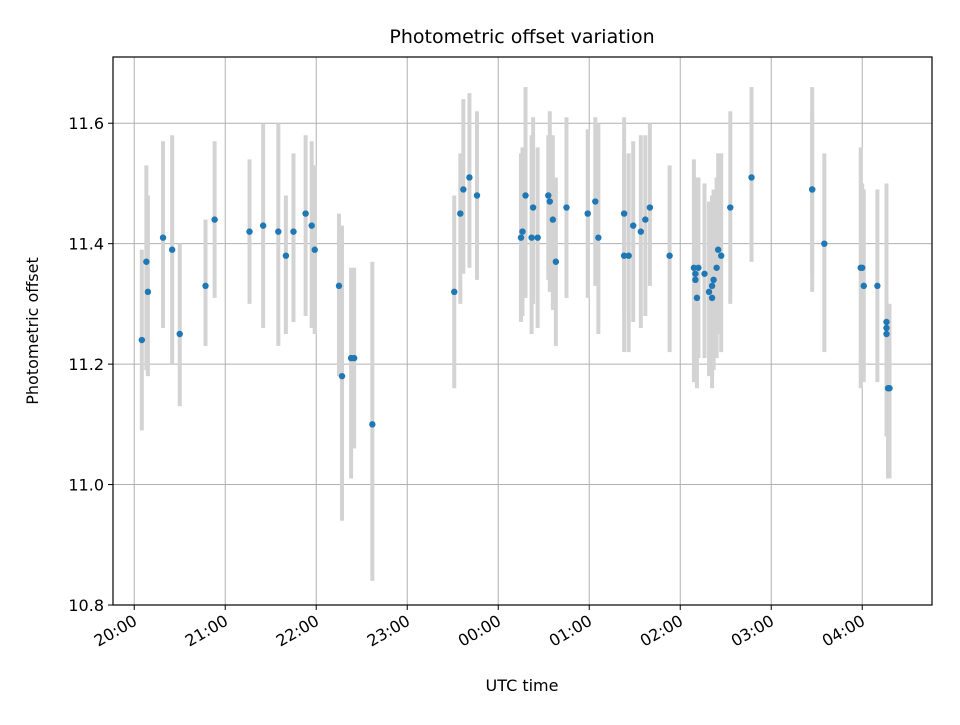 This screenshot has height=725, width=960. What do you see at coordinates (86, 485) in the screenshot?
I see `y-tick-label: 11.0` at bounding box center [86, 485].